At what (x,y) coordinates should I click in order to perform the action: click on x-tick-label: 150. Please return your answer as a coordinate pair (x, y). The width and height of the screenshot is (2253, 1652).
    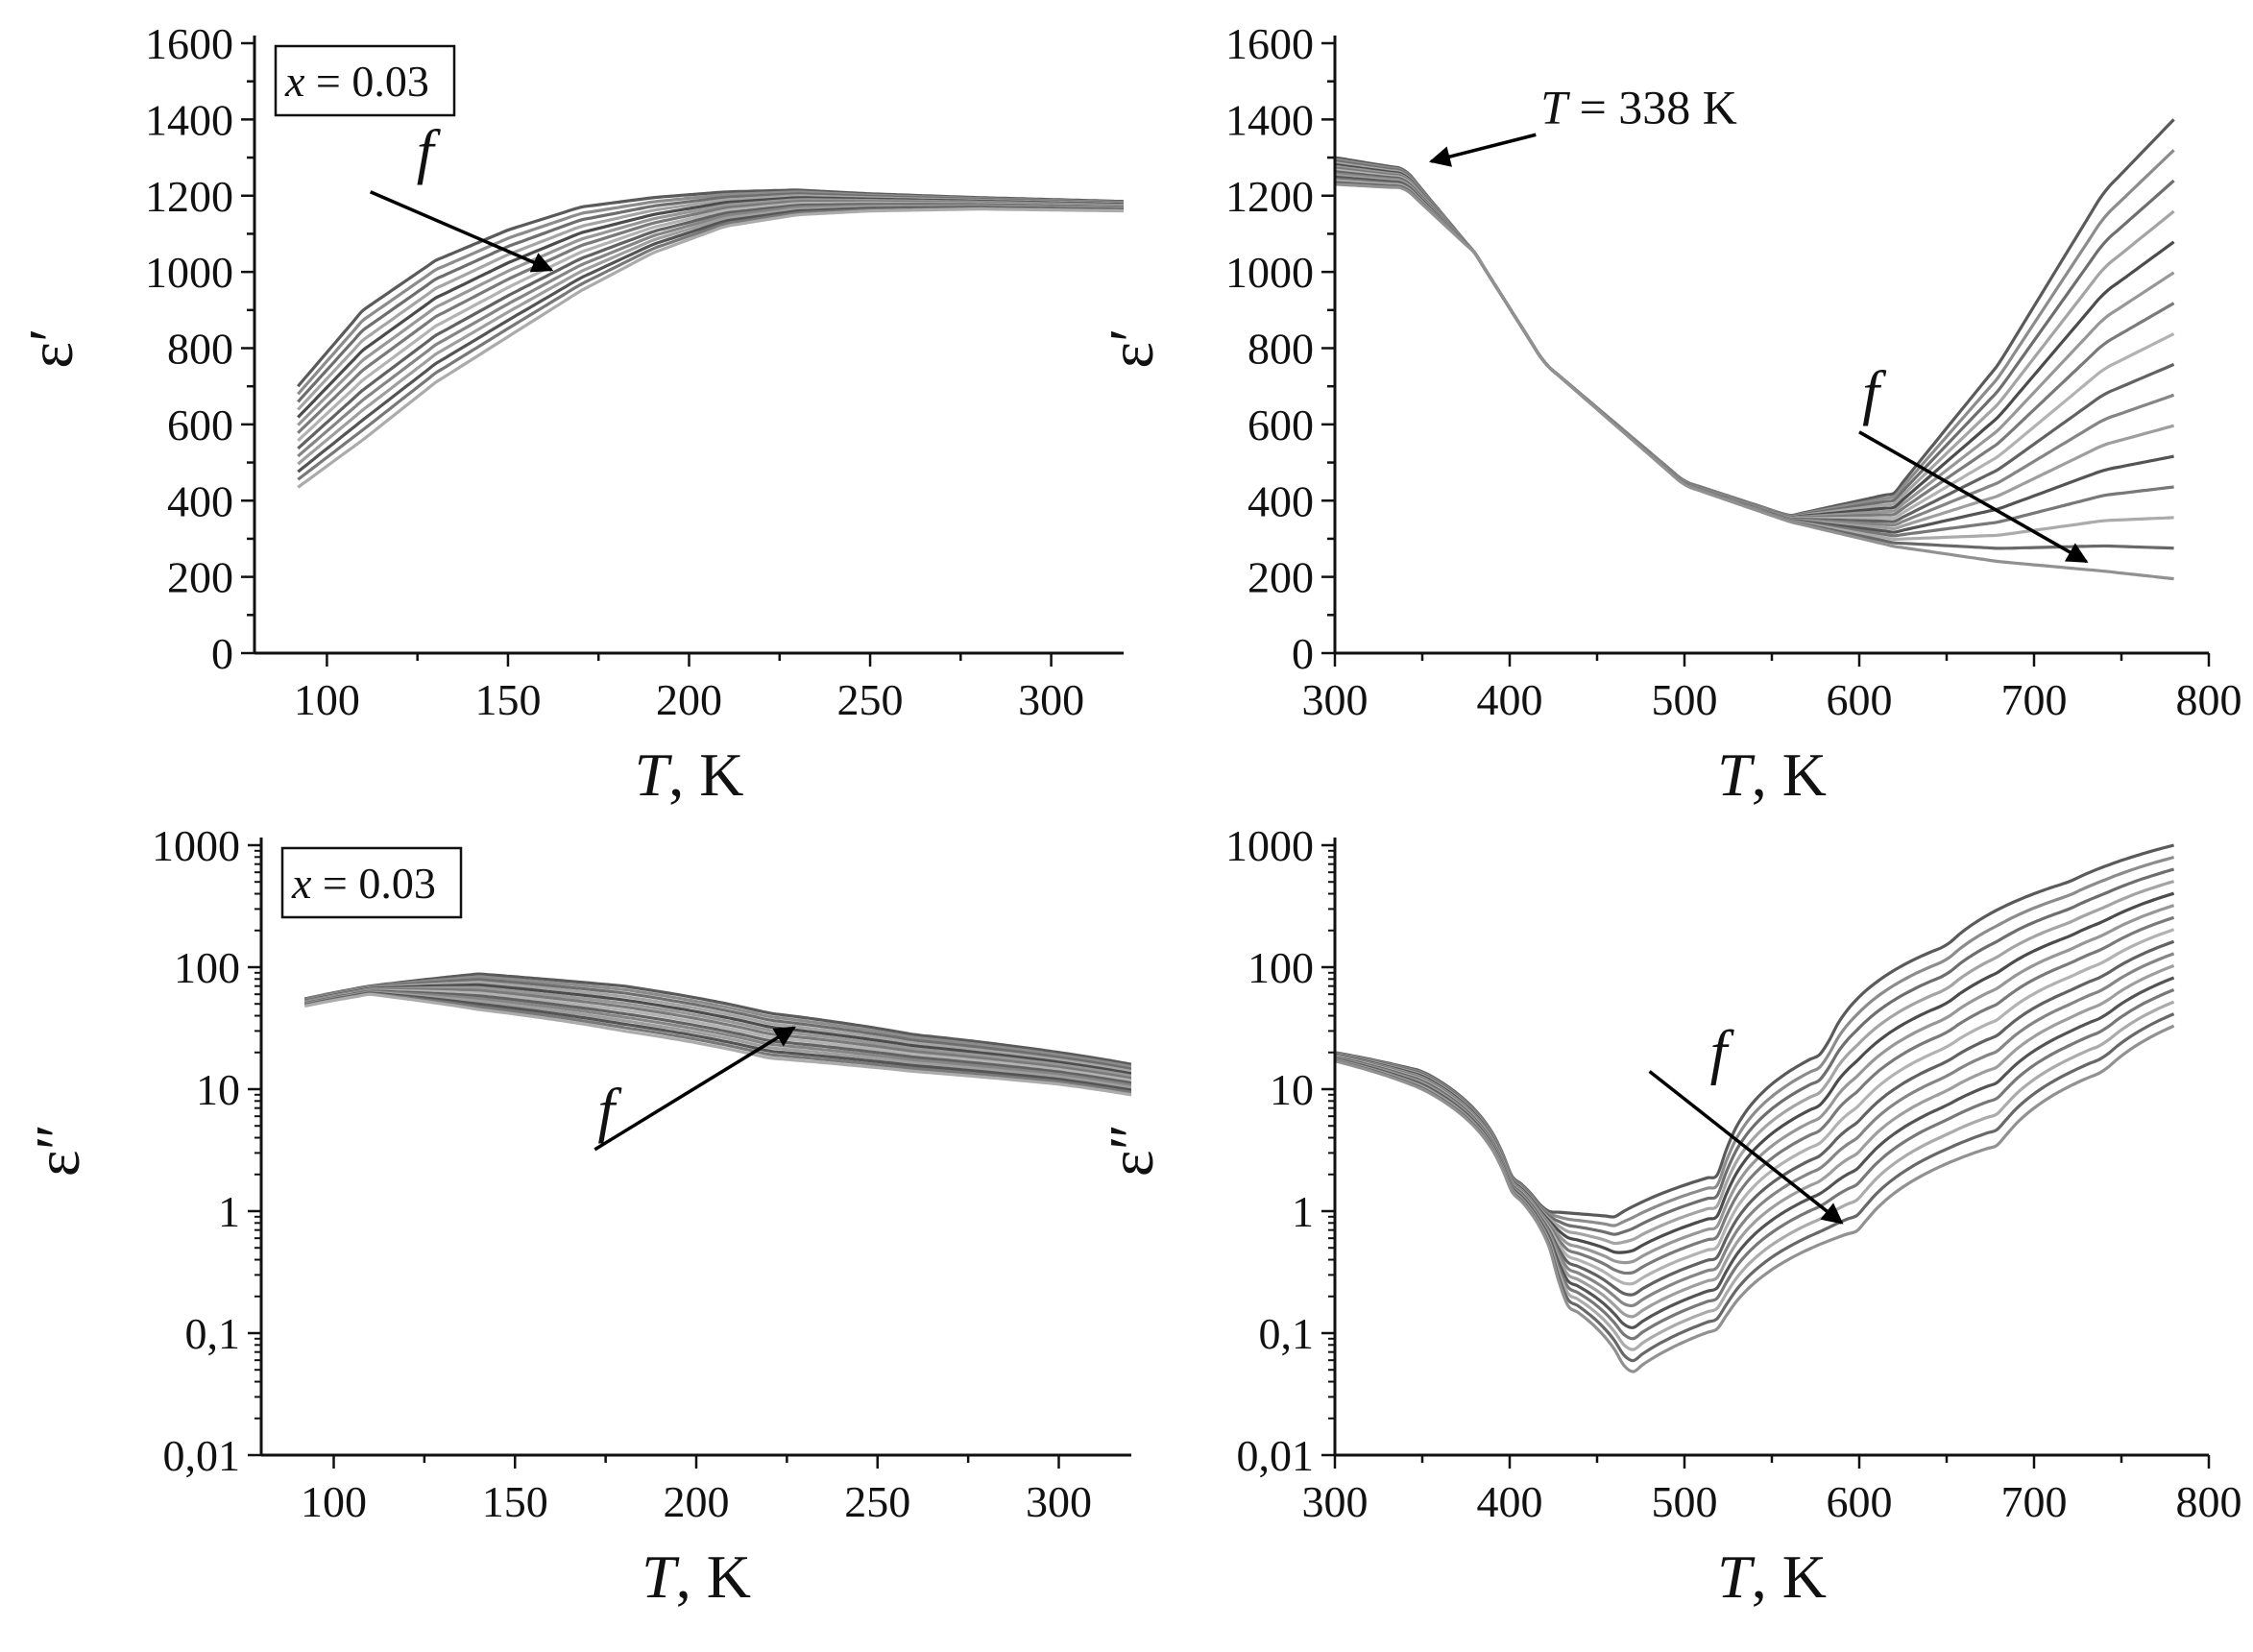
    Looking at the image, I should click on (515, 1501).